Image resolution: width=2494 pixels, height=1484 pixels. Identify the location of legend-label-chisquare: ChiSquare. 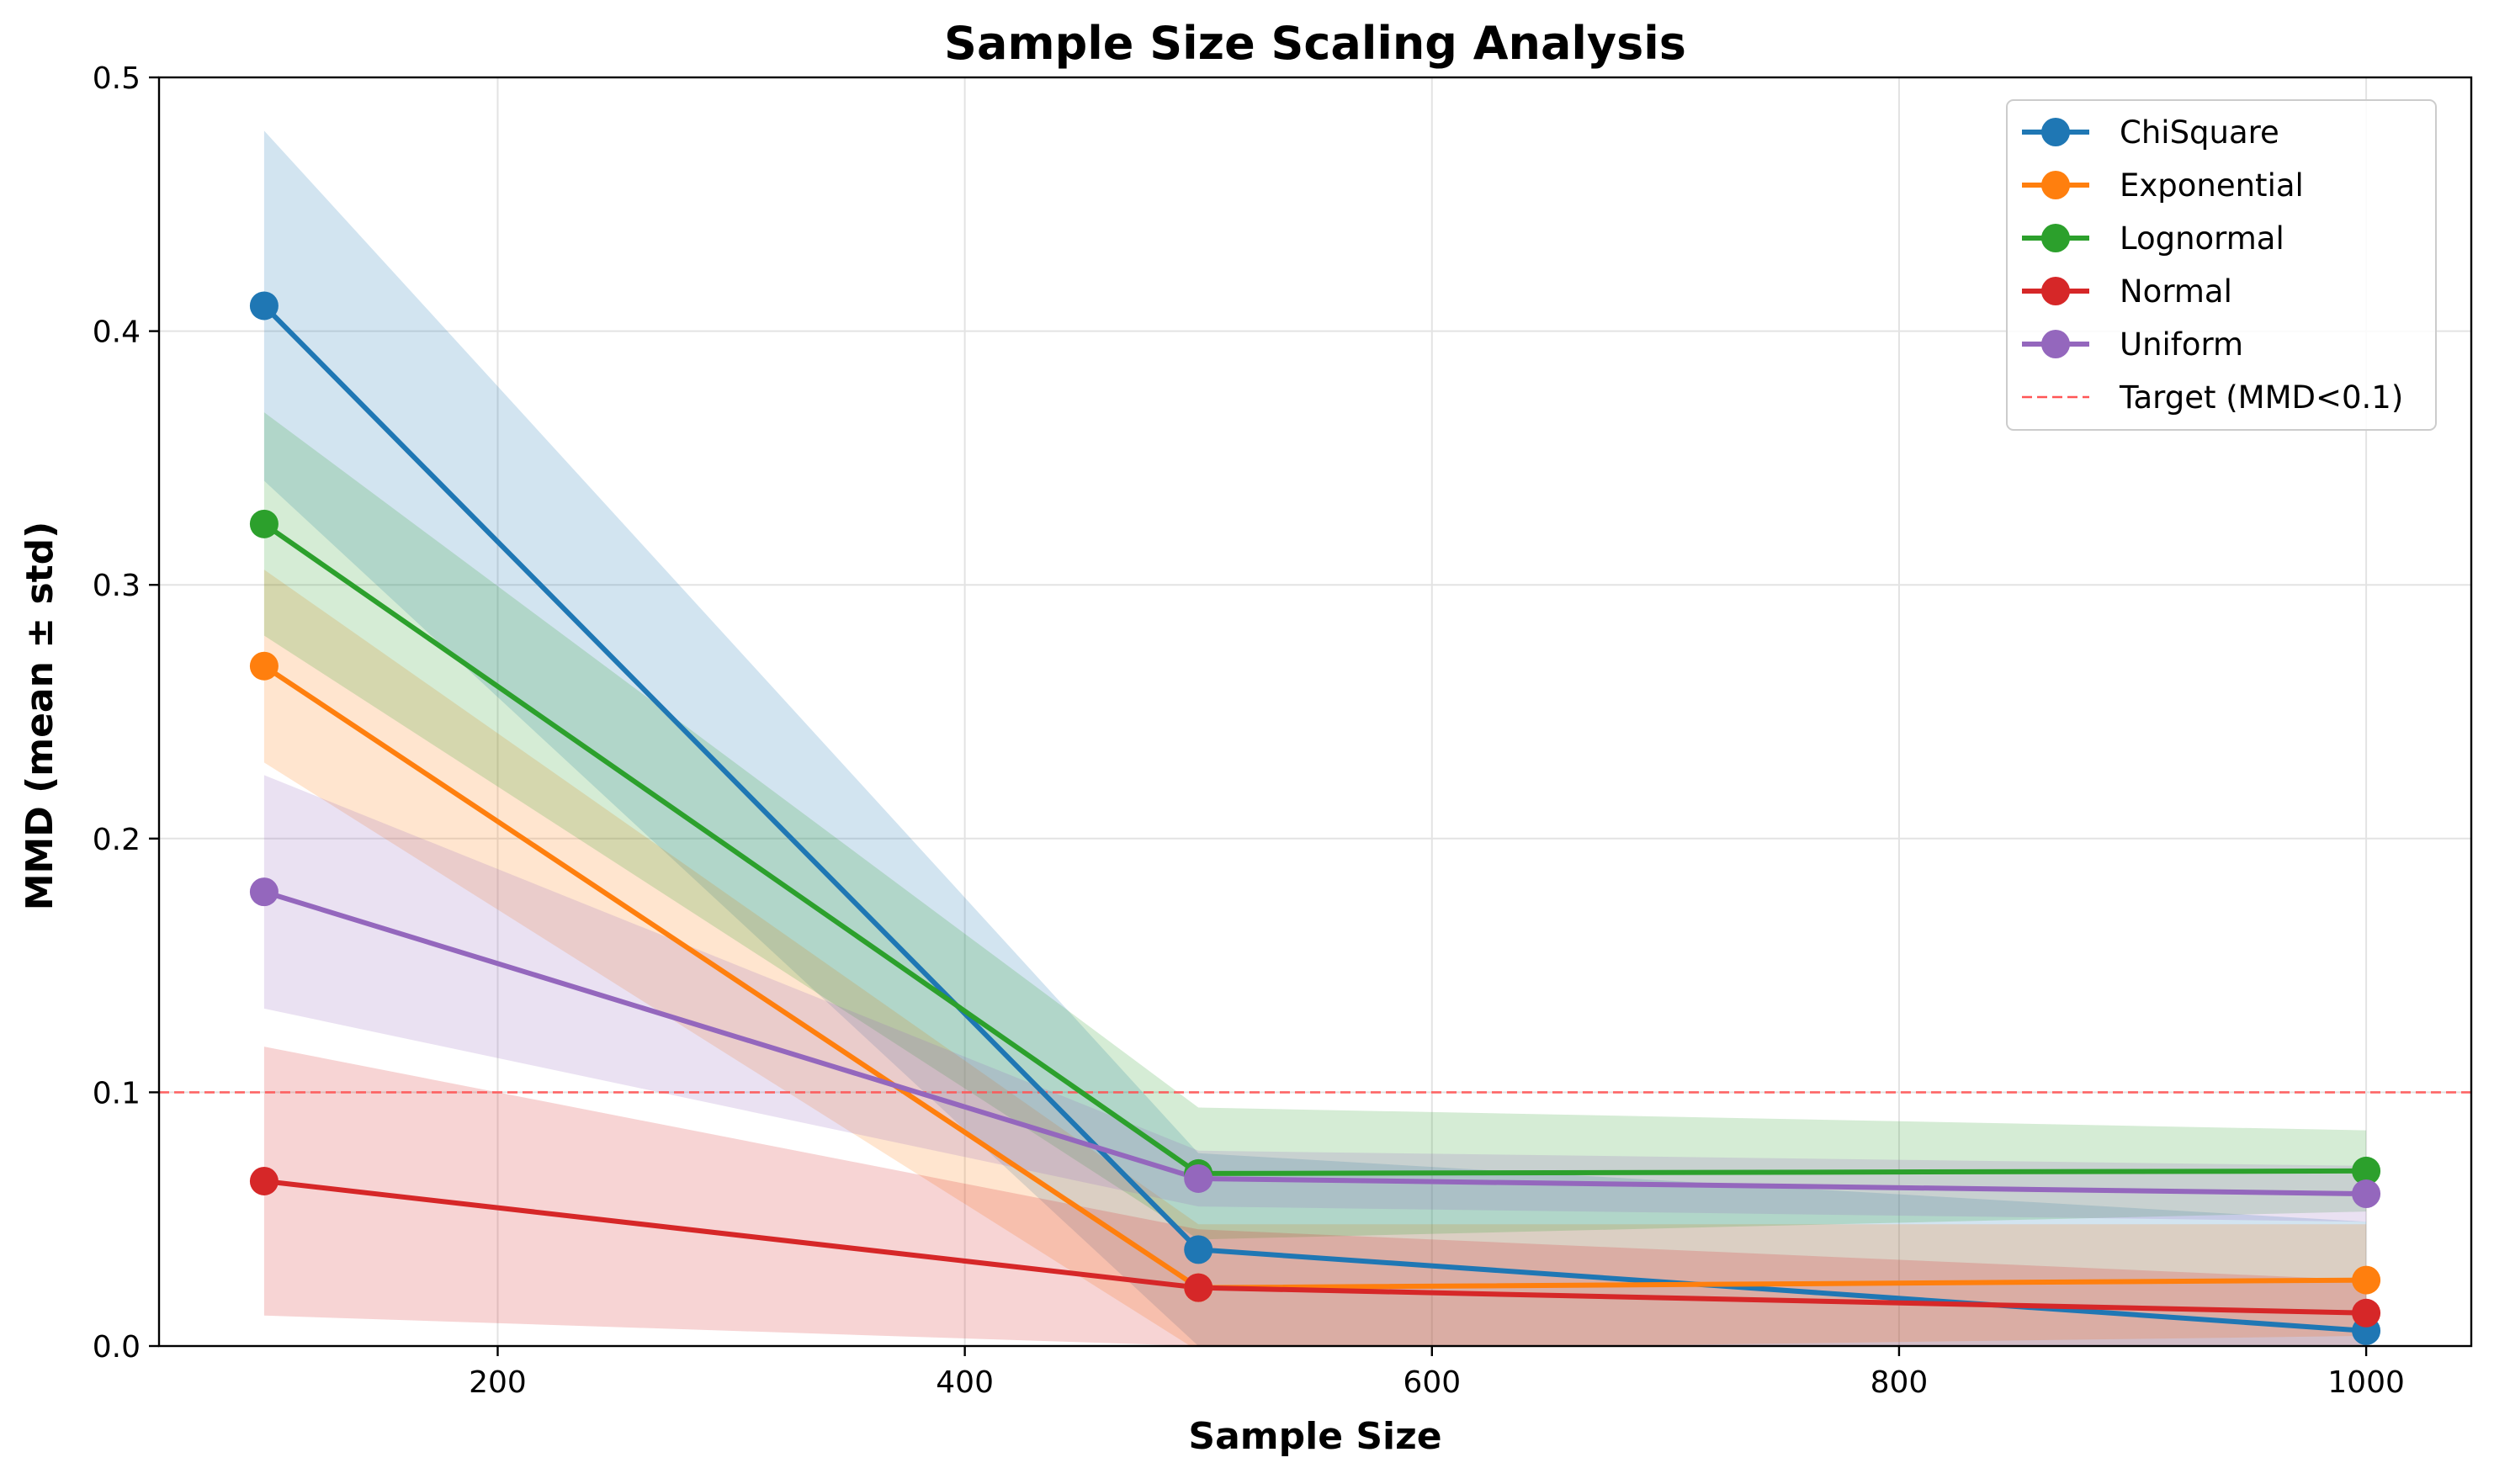
(2199, 132).